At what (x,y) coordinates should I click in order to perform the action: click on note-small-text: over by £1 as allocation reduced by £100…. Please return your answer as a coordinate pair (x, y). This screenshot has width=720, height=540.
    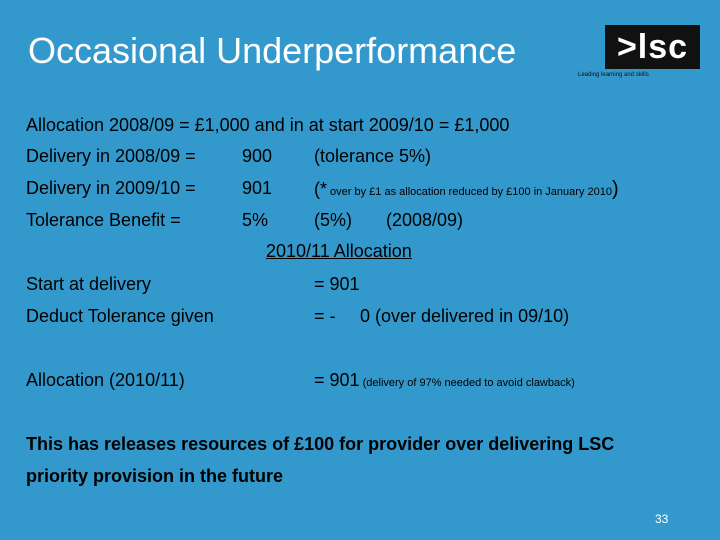
    Looking at the image, I should click on (469, 192).